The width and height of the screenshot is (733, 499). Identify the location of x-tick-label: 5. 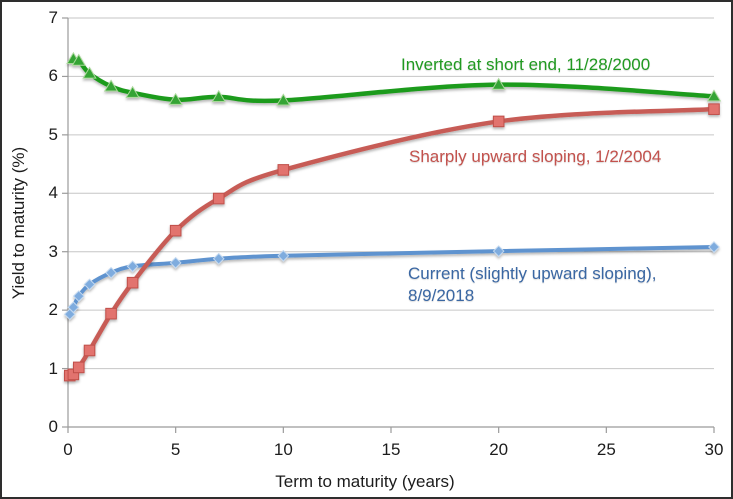
(175, 449).